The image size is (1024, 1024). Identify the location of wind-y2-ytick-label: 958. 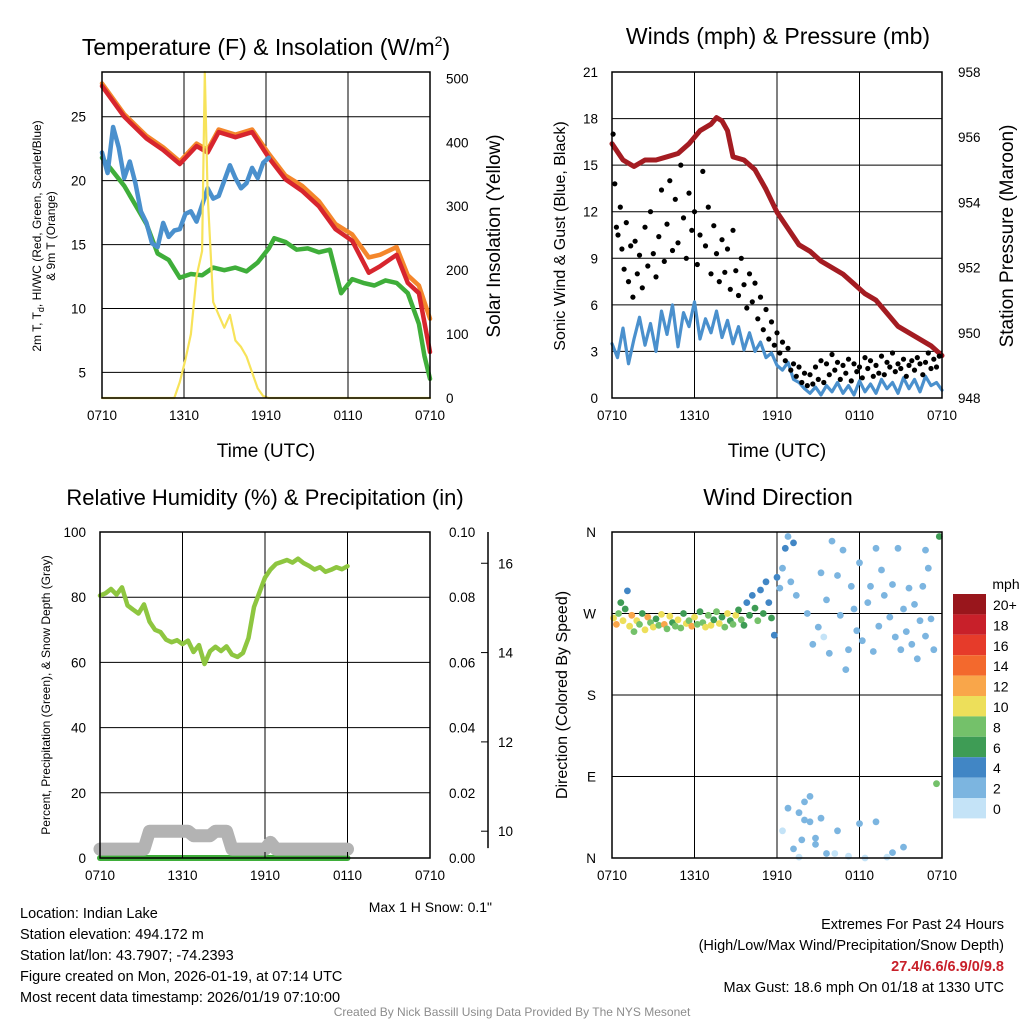
(969, 72).